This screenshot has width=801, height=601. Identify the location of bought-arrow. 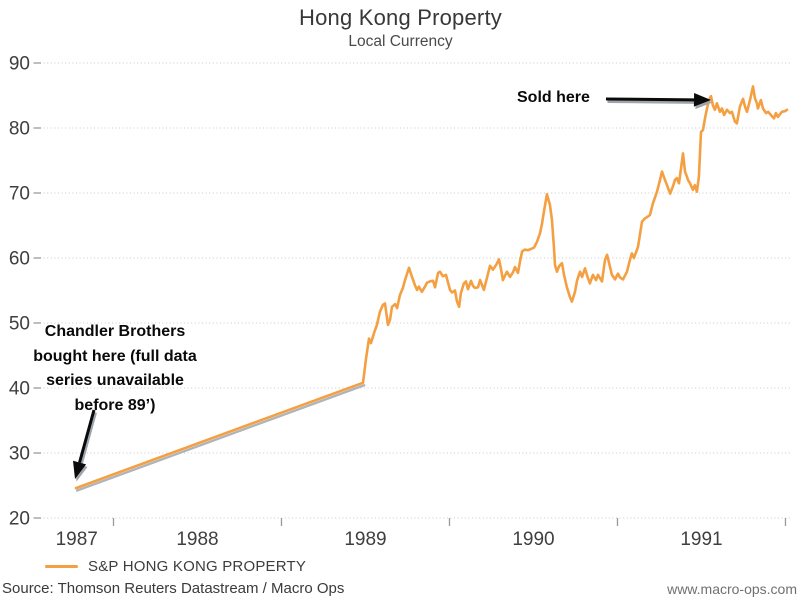
(84, 444).